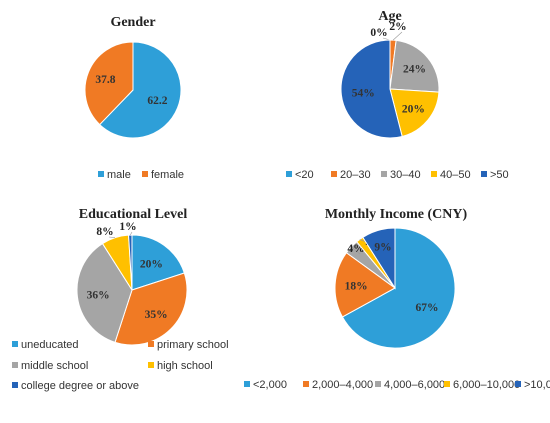 The height and width of the screenshot is (423, 550). I want to click on legend-label: 40–50, so click(455, 175).